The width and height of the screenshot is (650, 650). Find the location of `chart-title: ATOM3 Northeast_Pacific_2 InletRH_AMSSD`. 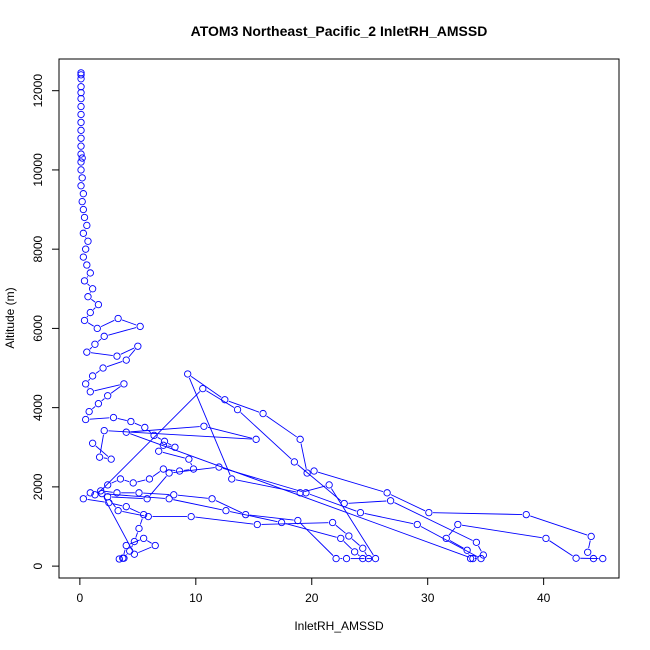

chart-title: ATOM3 Northeast_Pacific_2 InletRH_AMSSD is located at coordinates (339, 31).